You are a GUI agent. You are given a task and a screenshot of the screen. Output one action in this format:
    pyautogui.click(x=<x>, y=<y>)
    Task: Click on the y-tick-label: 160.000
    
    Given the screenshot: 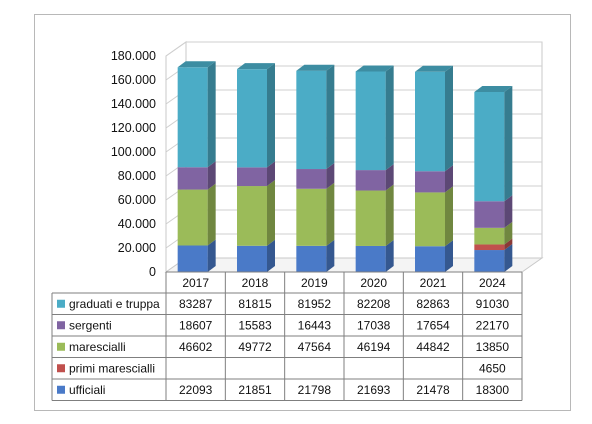 What is the action you would take?
    pyautogui.click(x=133, y=80)
    